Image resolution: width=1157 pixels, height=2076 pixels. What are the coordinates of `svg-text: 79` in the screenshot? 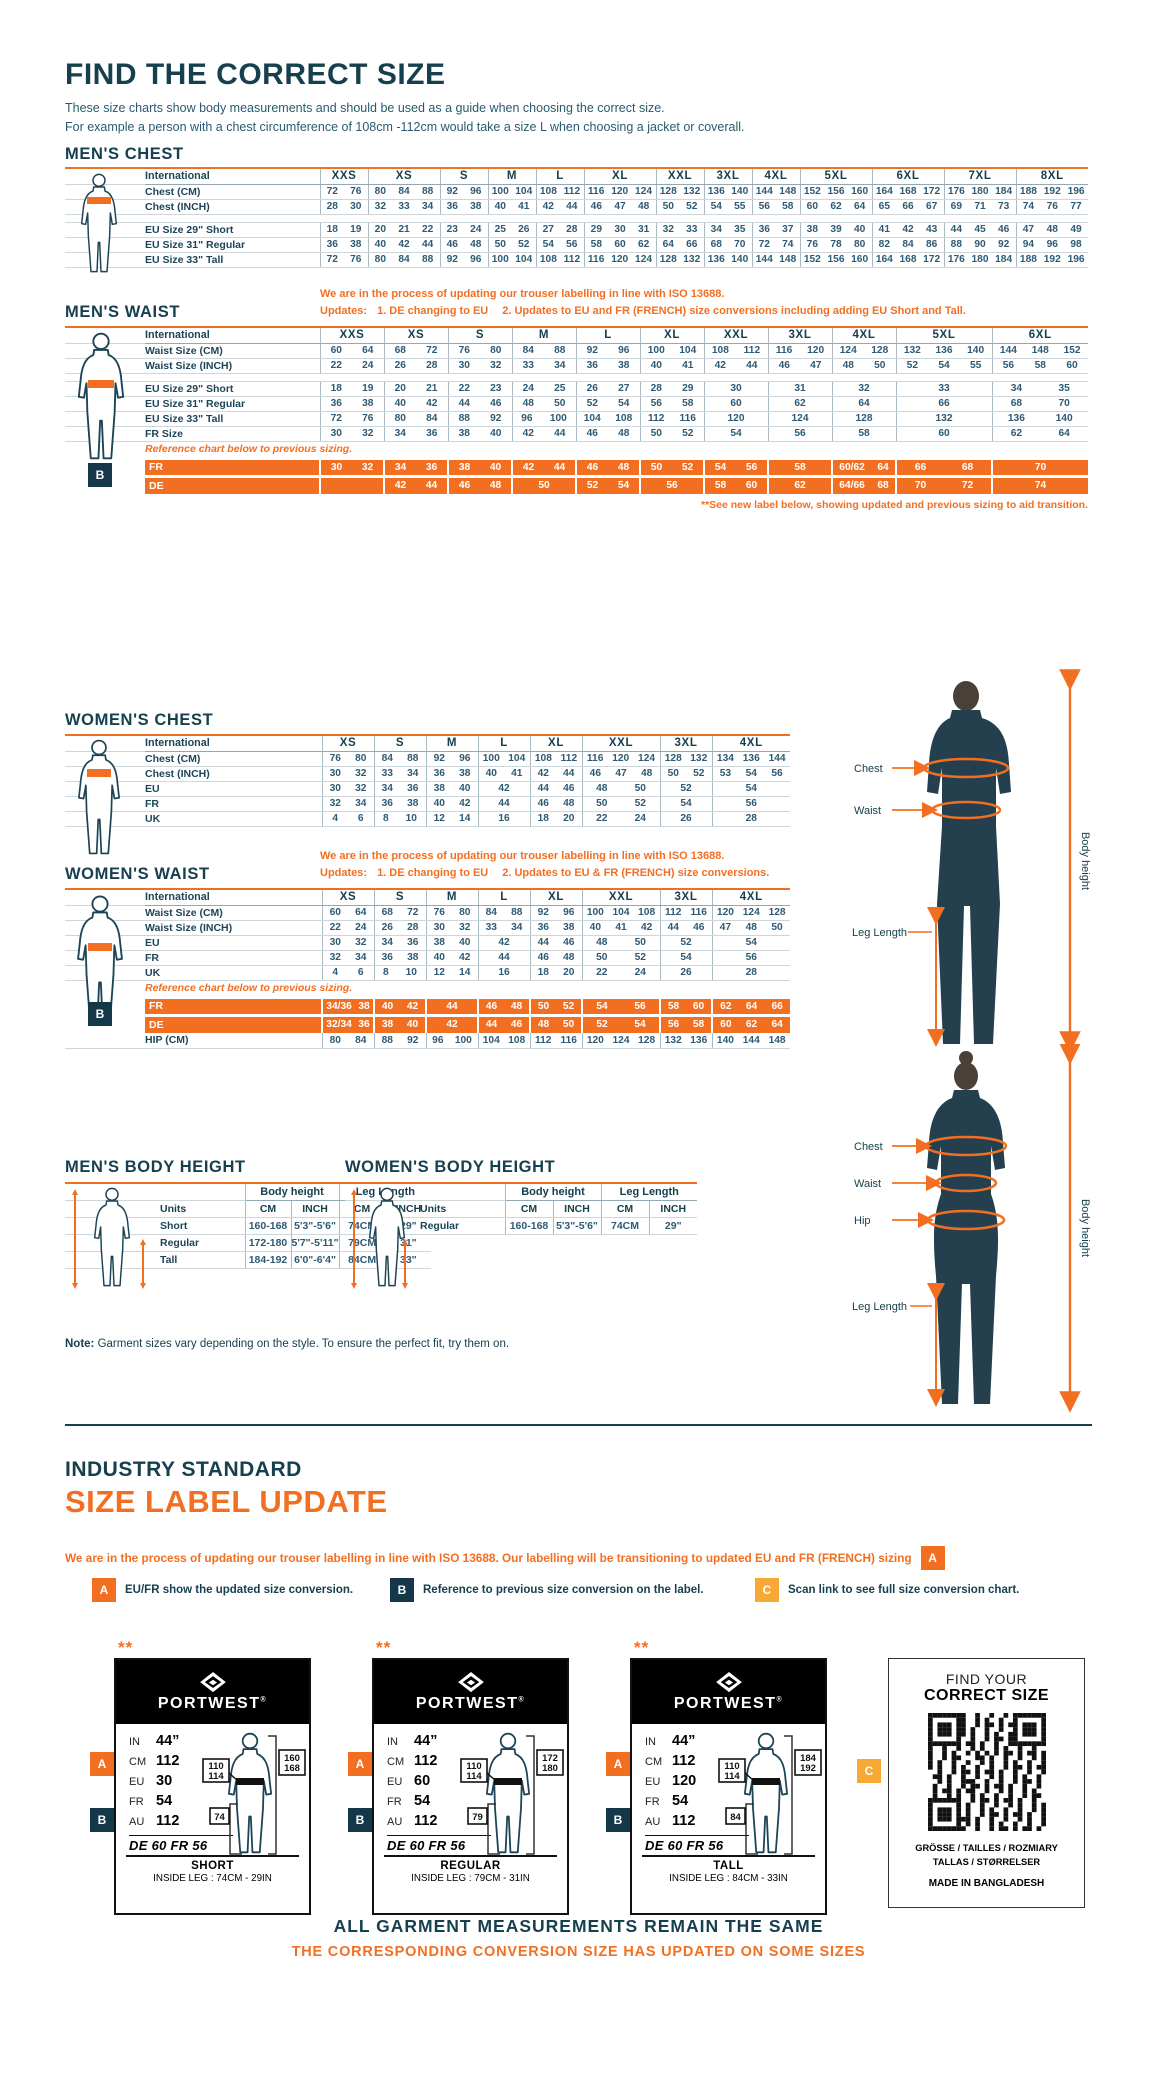 It's located at (477, 1817).